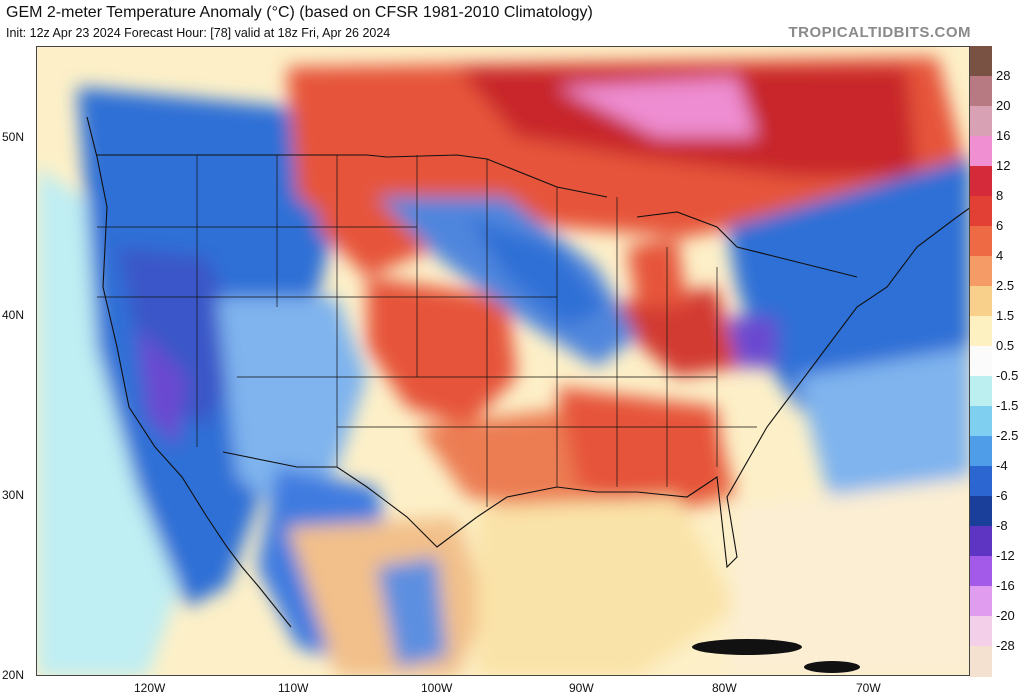 This screenshot has height=696, width=1024. I want to click on us-mexico-border, so click(350, 499).